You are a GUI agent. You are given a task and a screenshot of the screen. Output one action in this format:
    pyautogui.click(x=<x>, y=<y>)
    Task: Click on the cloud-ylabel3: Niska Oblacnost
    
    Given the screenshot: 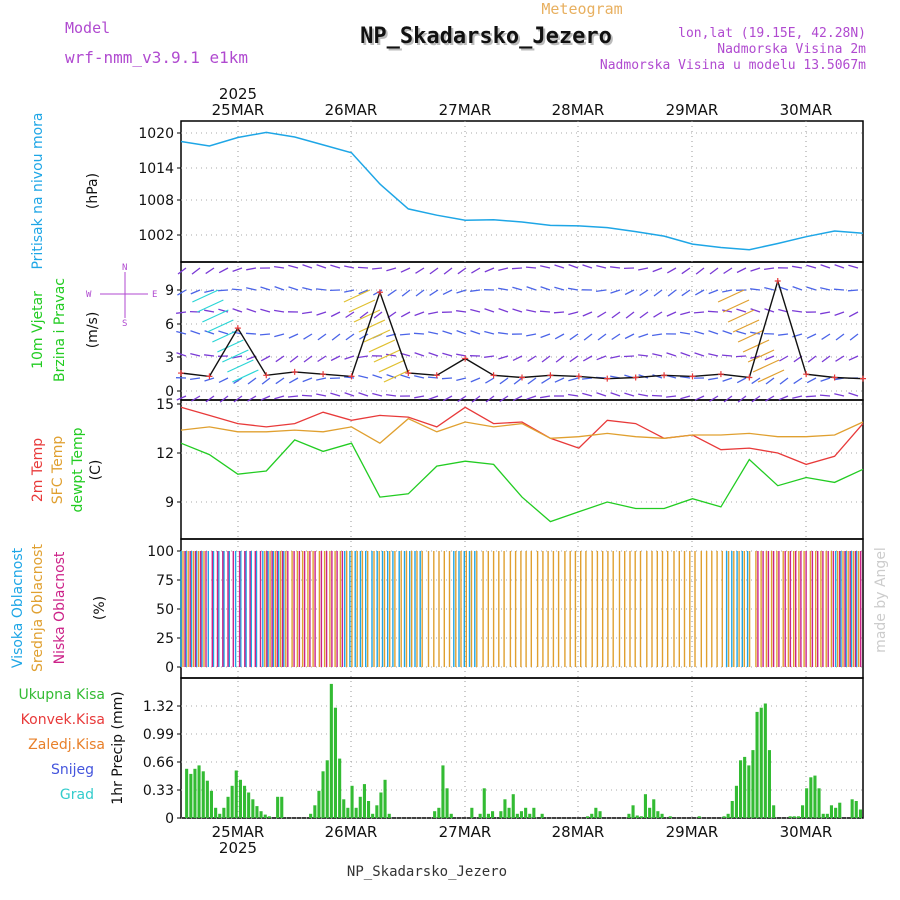 What is the action you would take?
    pyautogui.click(x=60, y=607)
    